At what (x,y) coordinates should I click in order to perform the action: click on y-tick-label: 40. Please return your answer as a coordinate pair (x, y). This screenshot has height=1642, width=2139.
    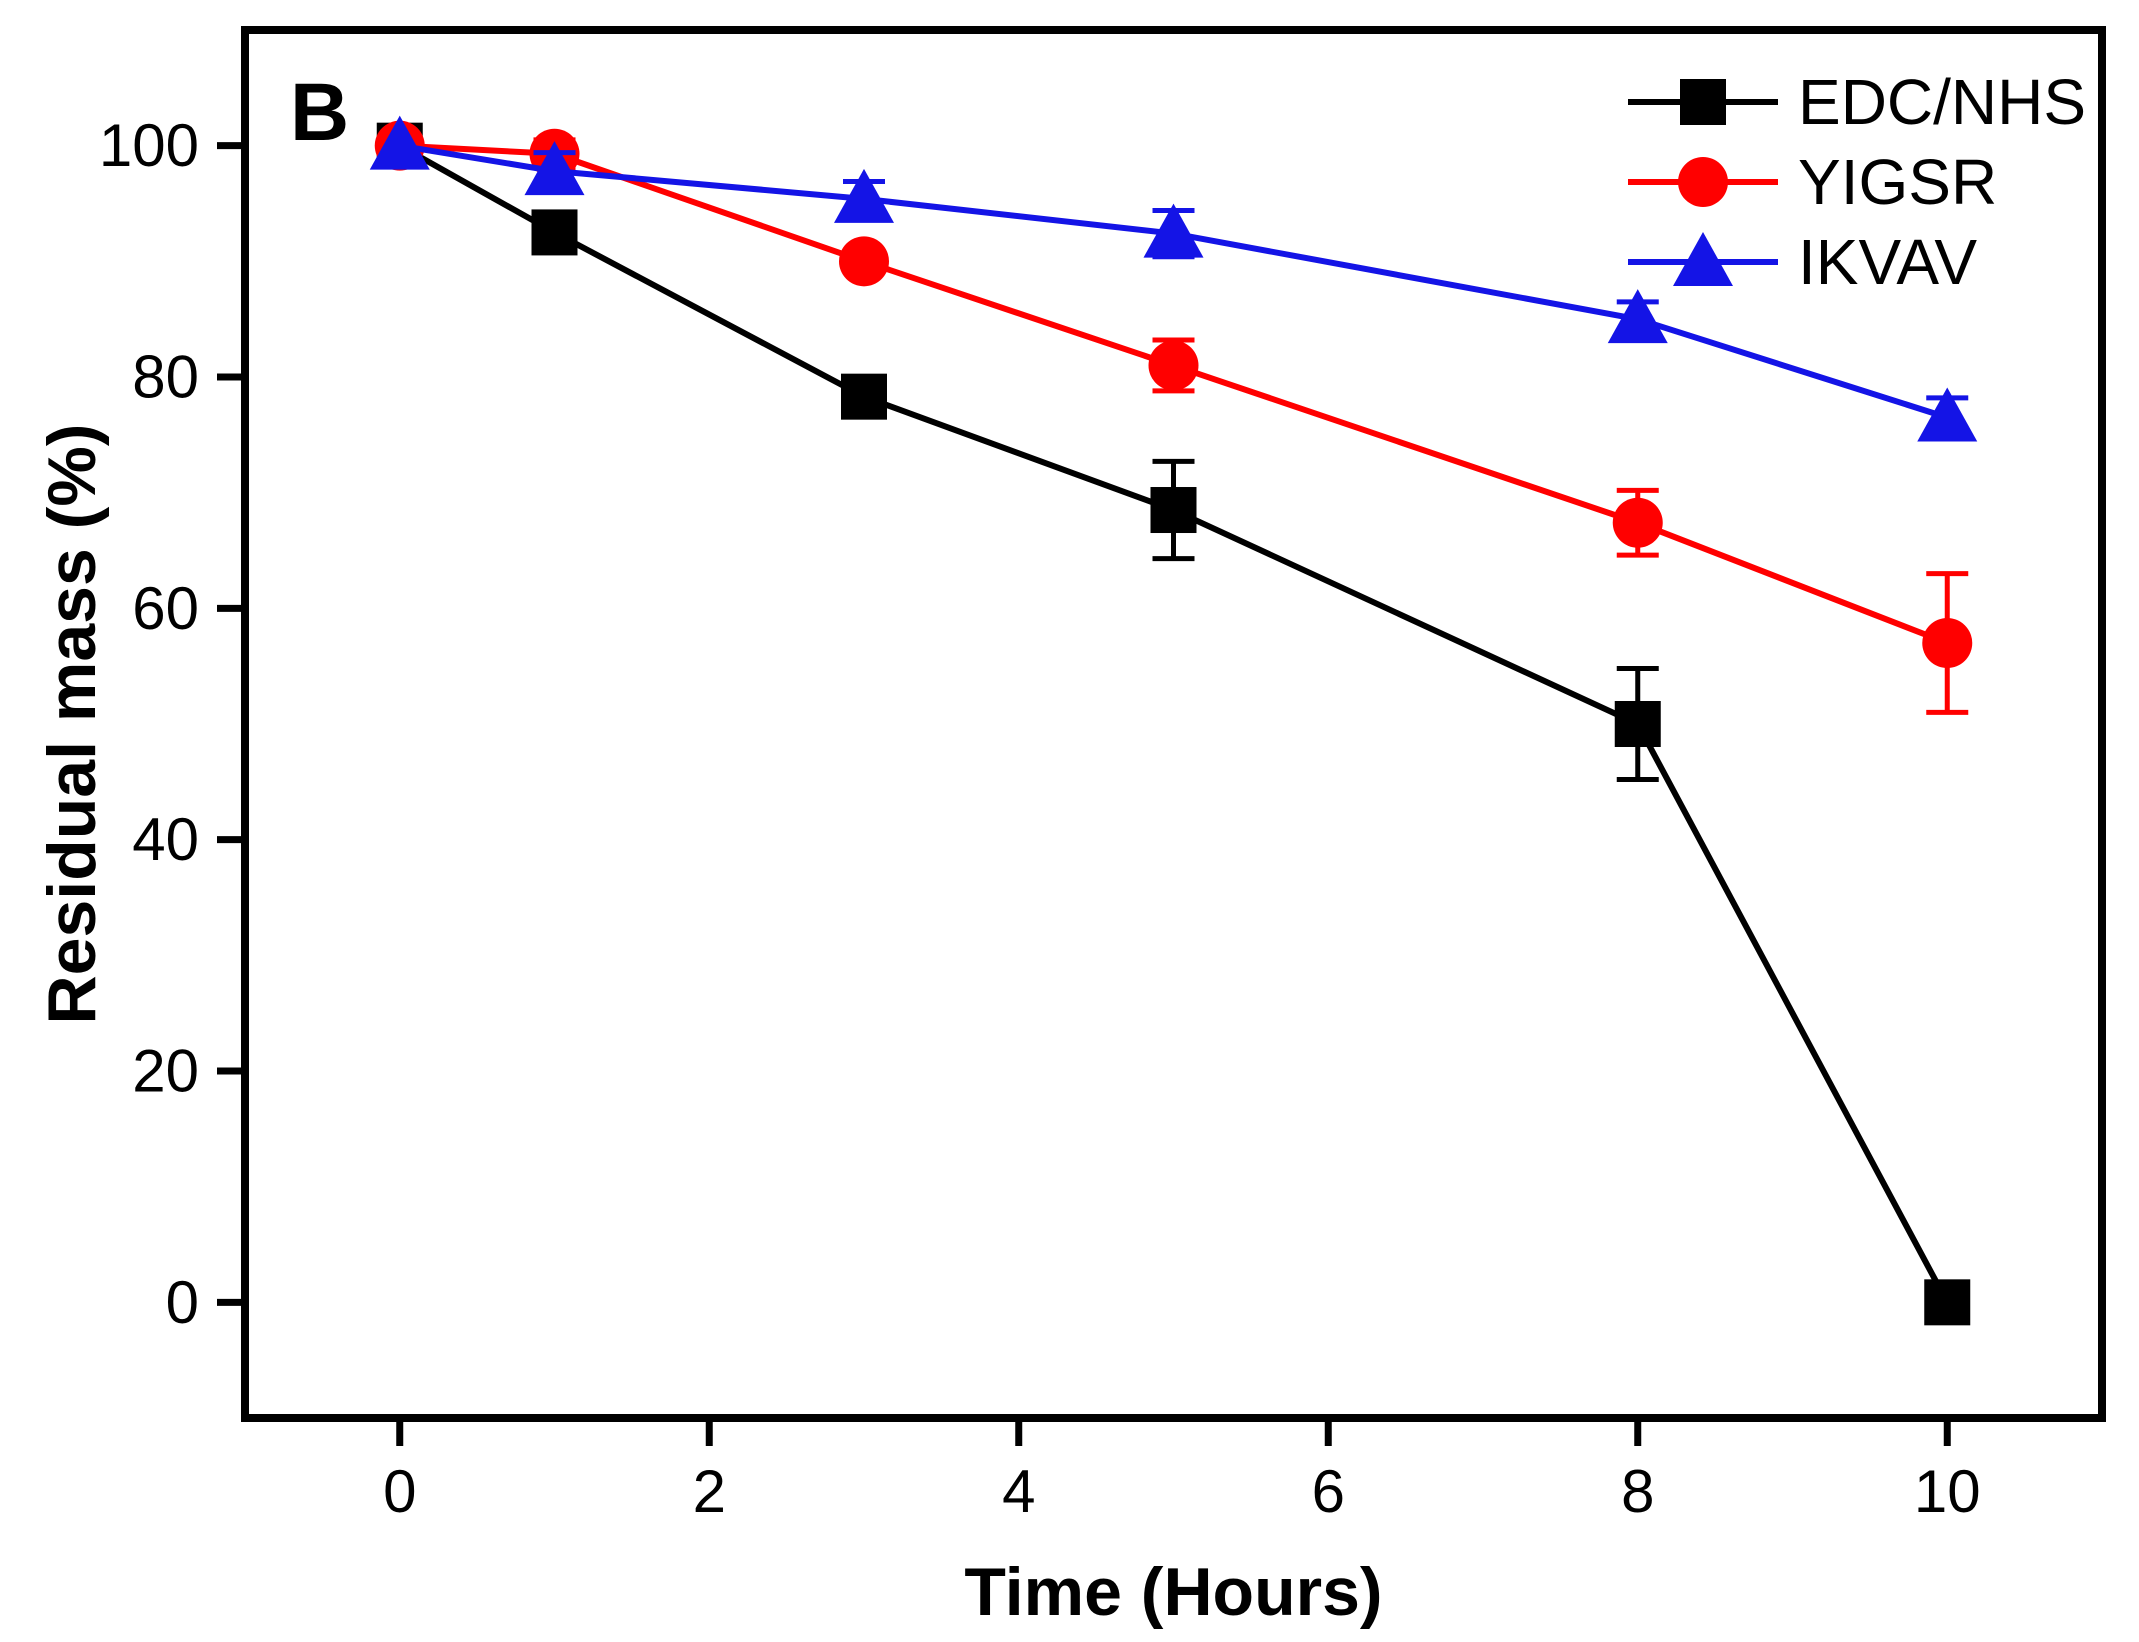
    Looking at the image, I should click on (165, 839).